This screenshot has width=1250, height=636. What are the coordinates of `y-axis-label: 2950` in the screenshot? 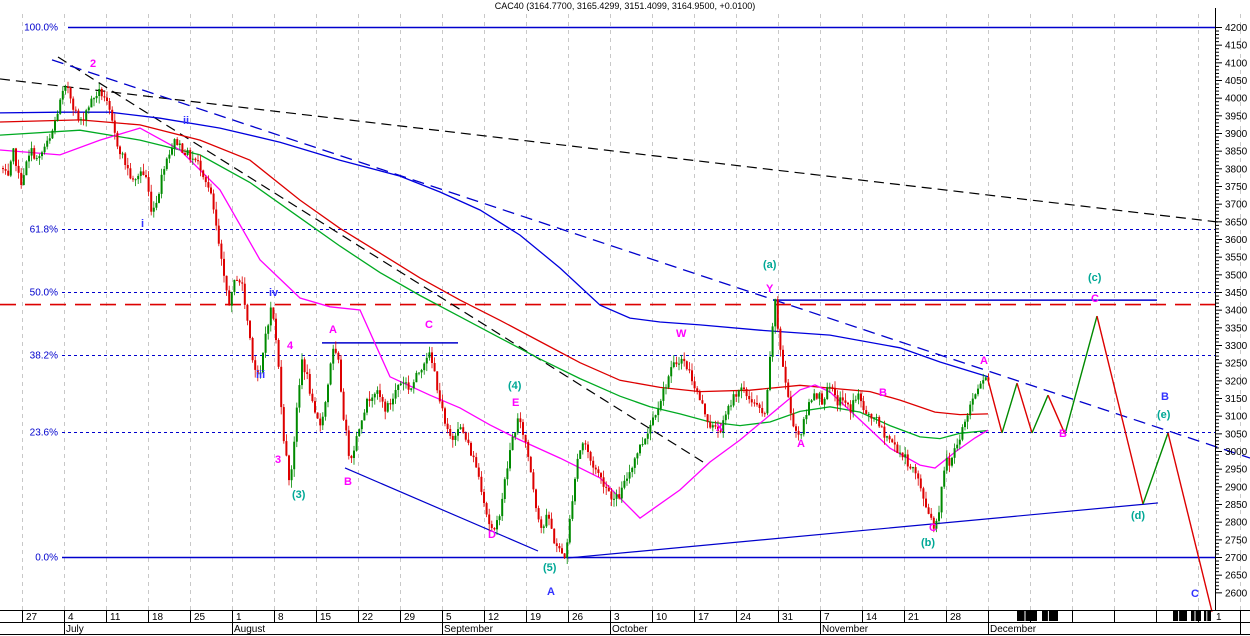 It's located at (1236, 470).